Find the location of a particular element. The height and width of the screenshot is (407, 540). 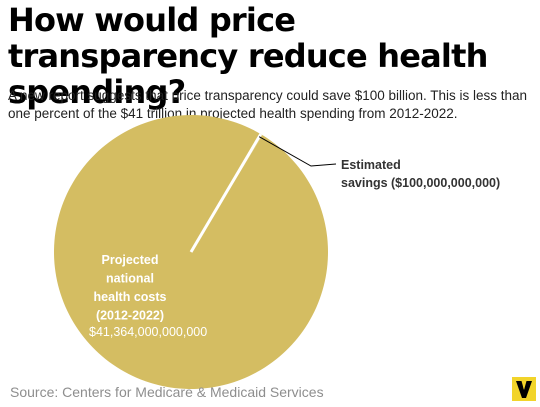

value-label-projected-costs: $41,364,000,000,000 is located at coordinates (148, 332).